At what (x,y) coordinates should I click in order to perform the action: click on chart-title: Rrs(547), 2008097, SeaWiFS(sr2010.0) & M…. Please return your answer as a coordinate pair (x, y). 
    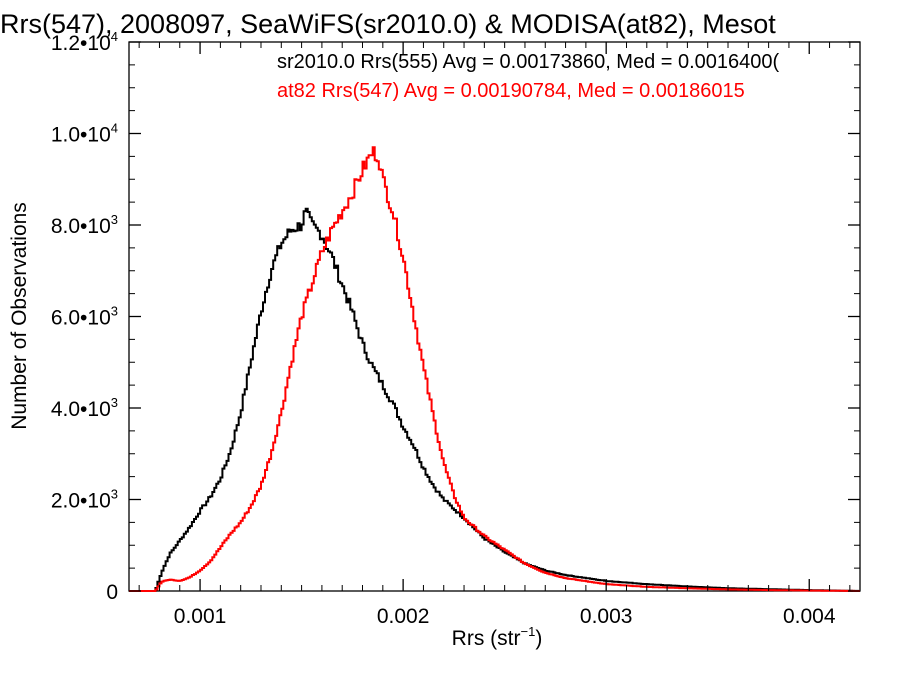
    Looking at the image, I should click on (388, 24).